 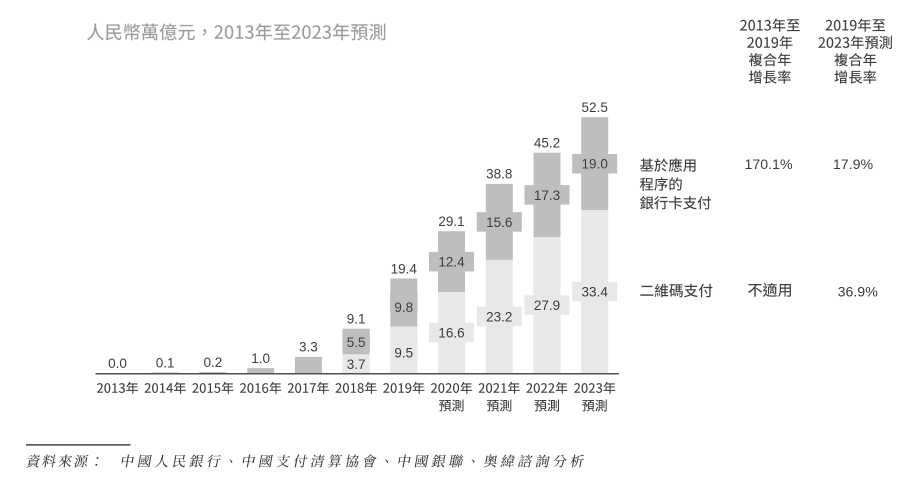 What do you see at coordinates (499, 222) in the screenshot?
I see `svg-text: 15.6` at bounding box center [499, 222].